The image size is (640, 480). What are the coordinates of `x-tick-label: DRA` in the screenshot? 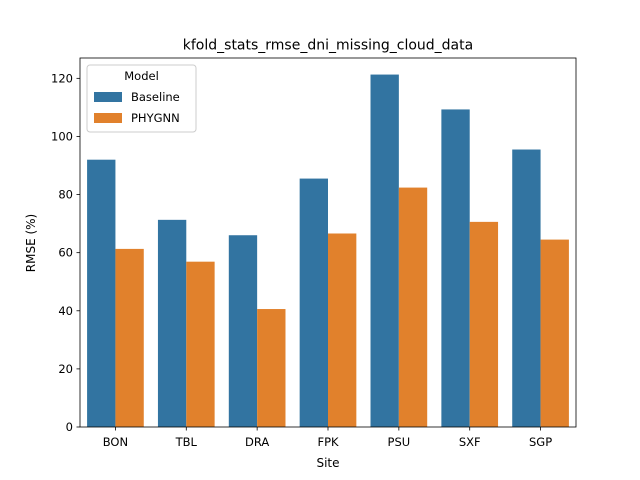 It's located at (257, 442).